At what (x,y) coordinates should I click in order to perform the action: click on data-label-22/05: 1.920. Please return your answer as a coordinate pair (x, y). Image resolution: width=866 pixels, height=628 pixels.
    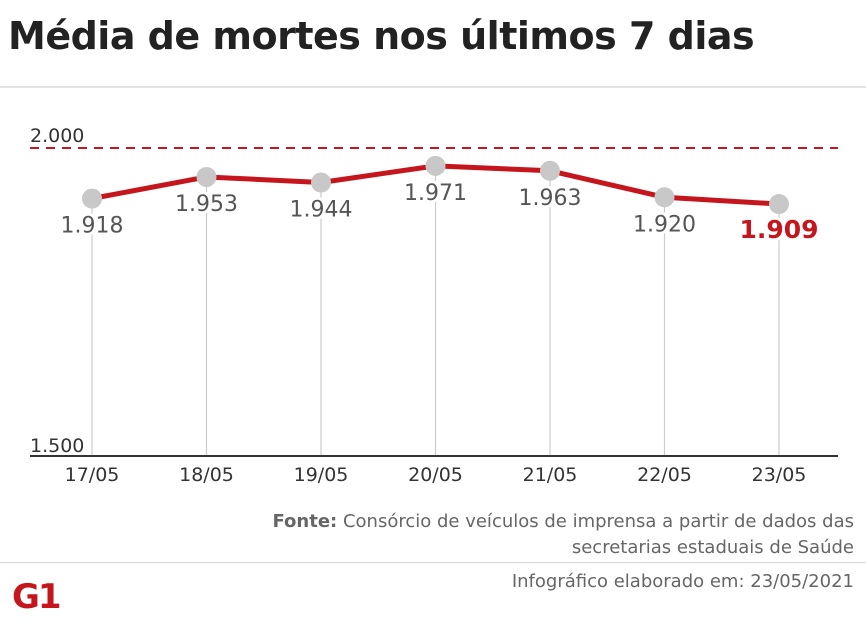
    Looking at the image, I should click on (664, 224).